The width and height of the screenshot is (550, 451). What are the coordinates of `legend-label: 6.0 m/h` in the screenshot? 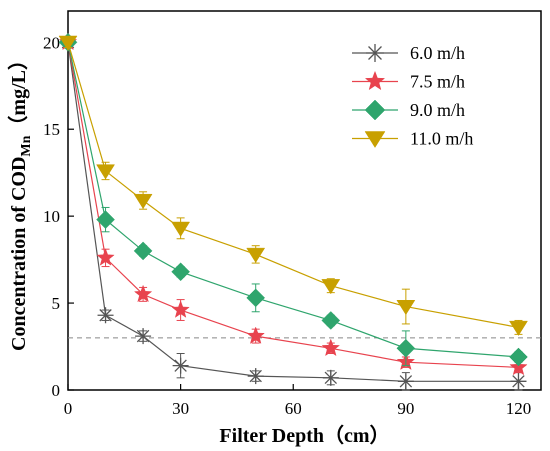 It's located at (437, 53).